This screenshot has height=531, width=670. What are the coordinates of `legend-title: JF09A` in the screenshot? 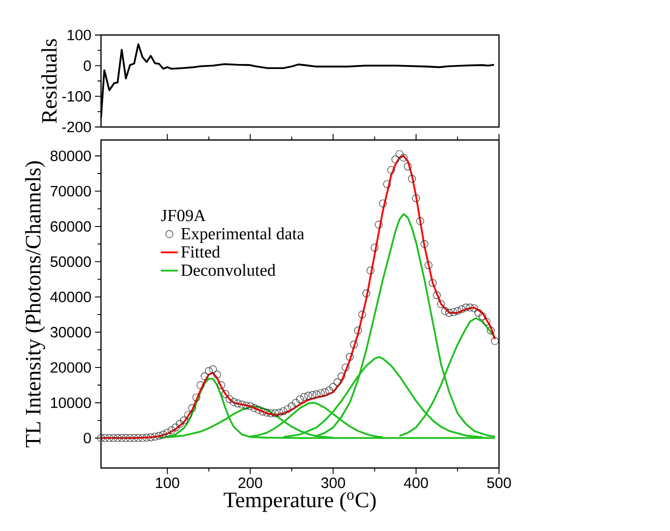 It's located at (183, 216).